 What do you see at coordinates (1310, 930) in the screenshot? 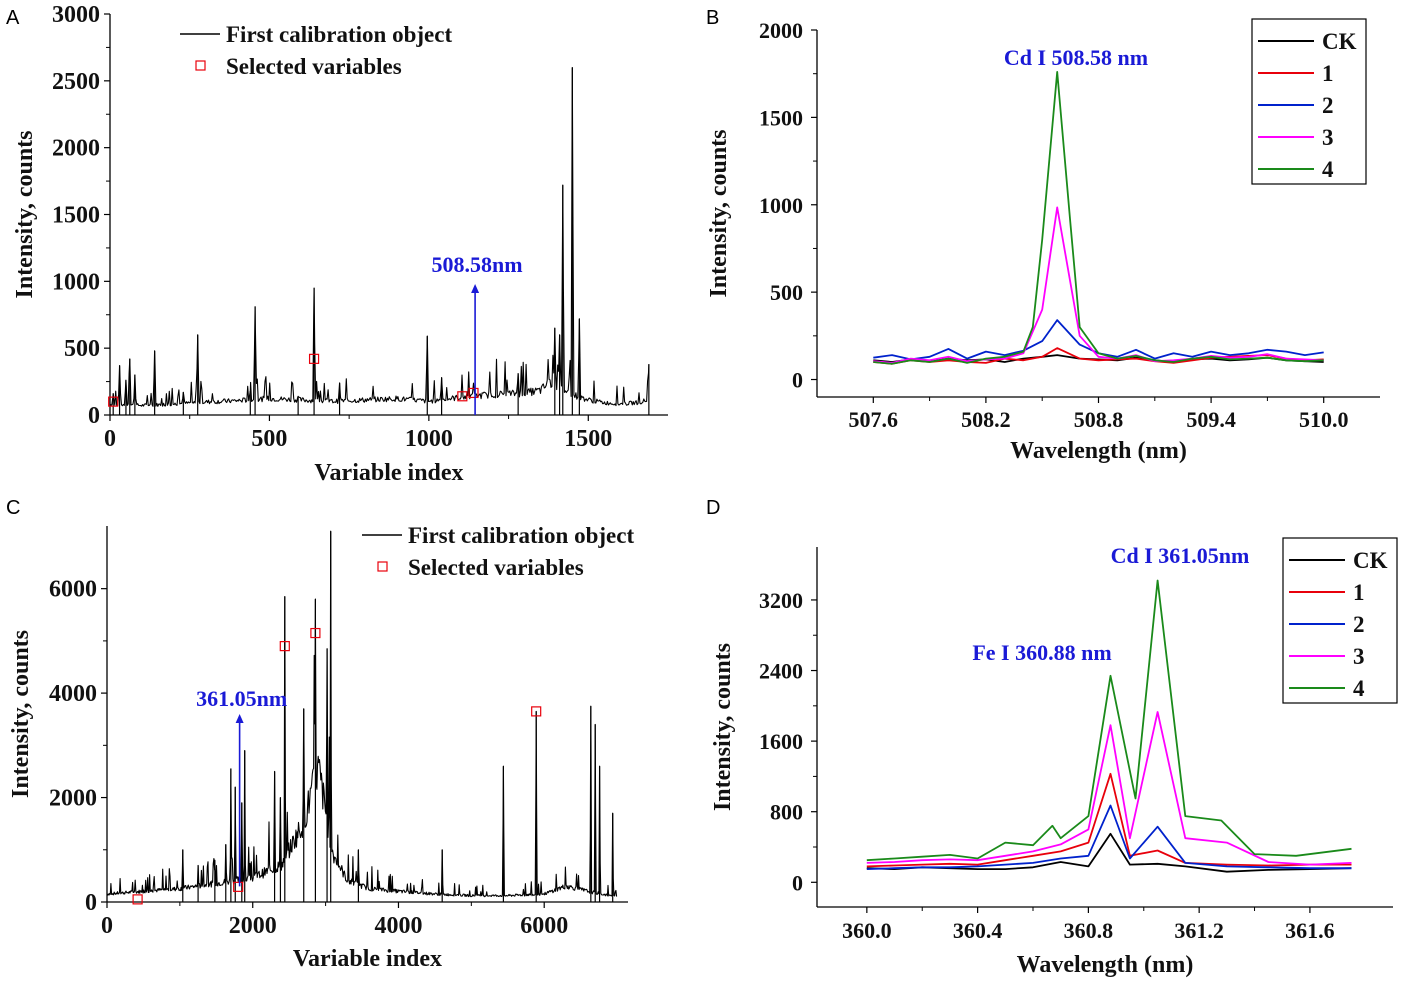
I see `x-tick-label: 361.6` at bounding box center [1310, 930].